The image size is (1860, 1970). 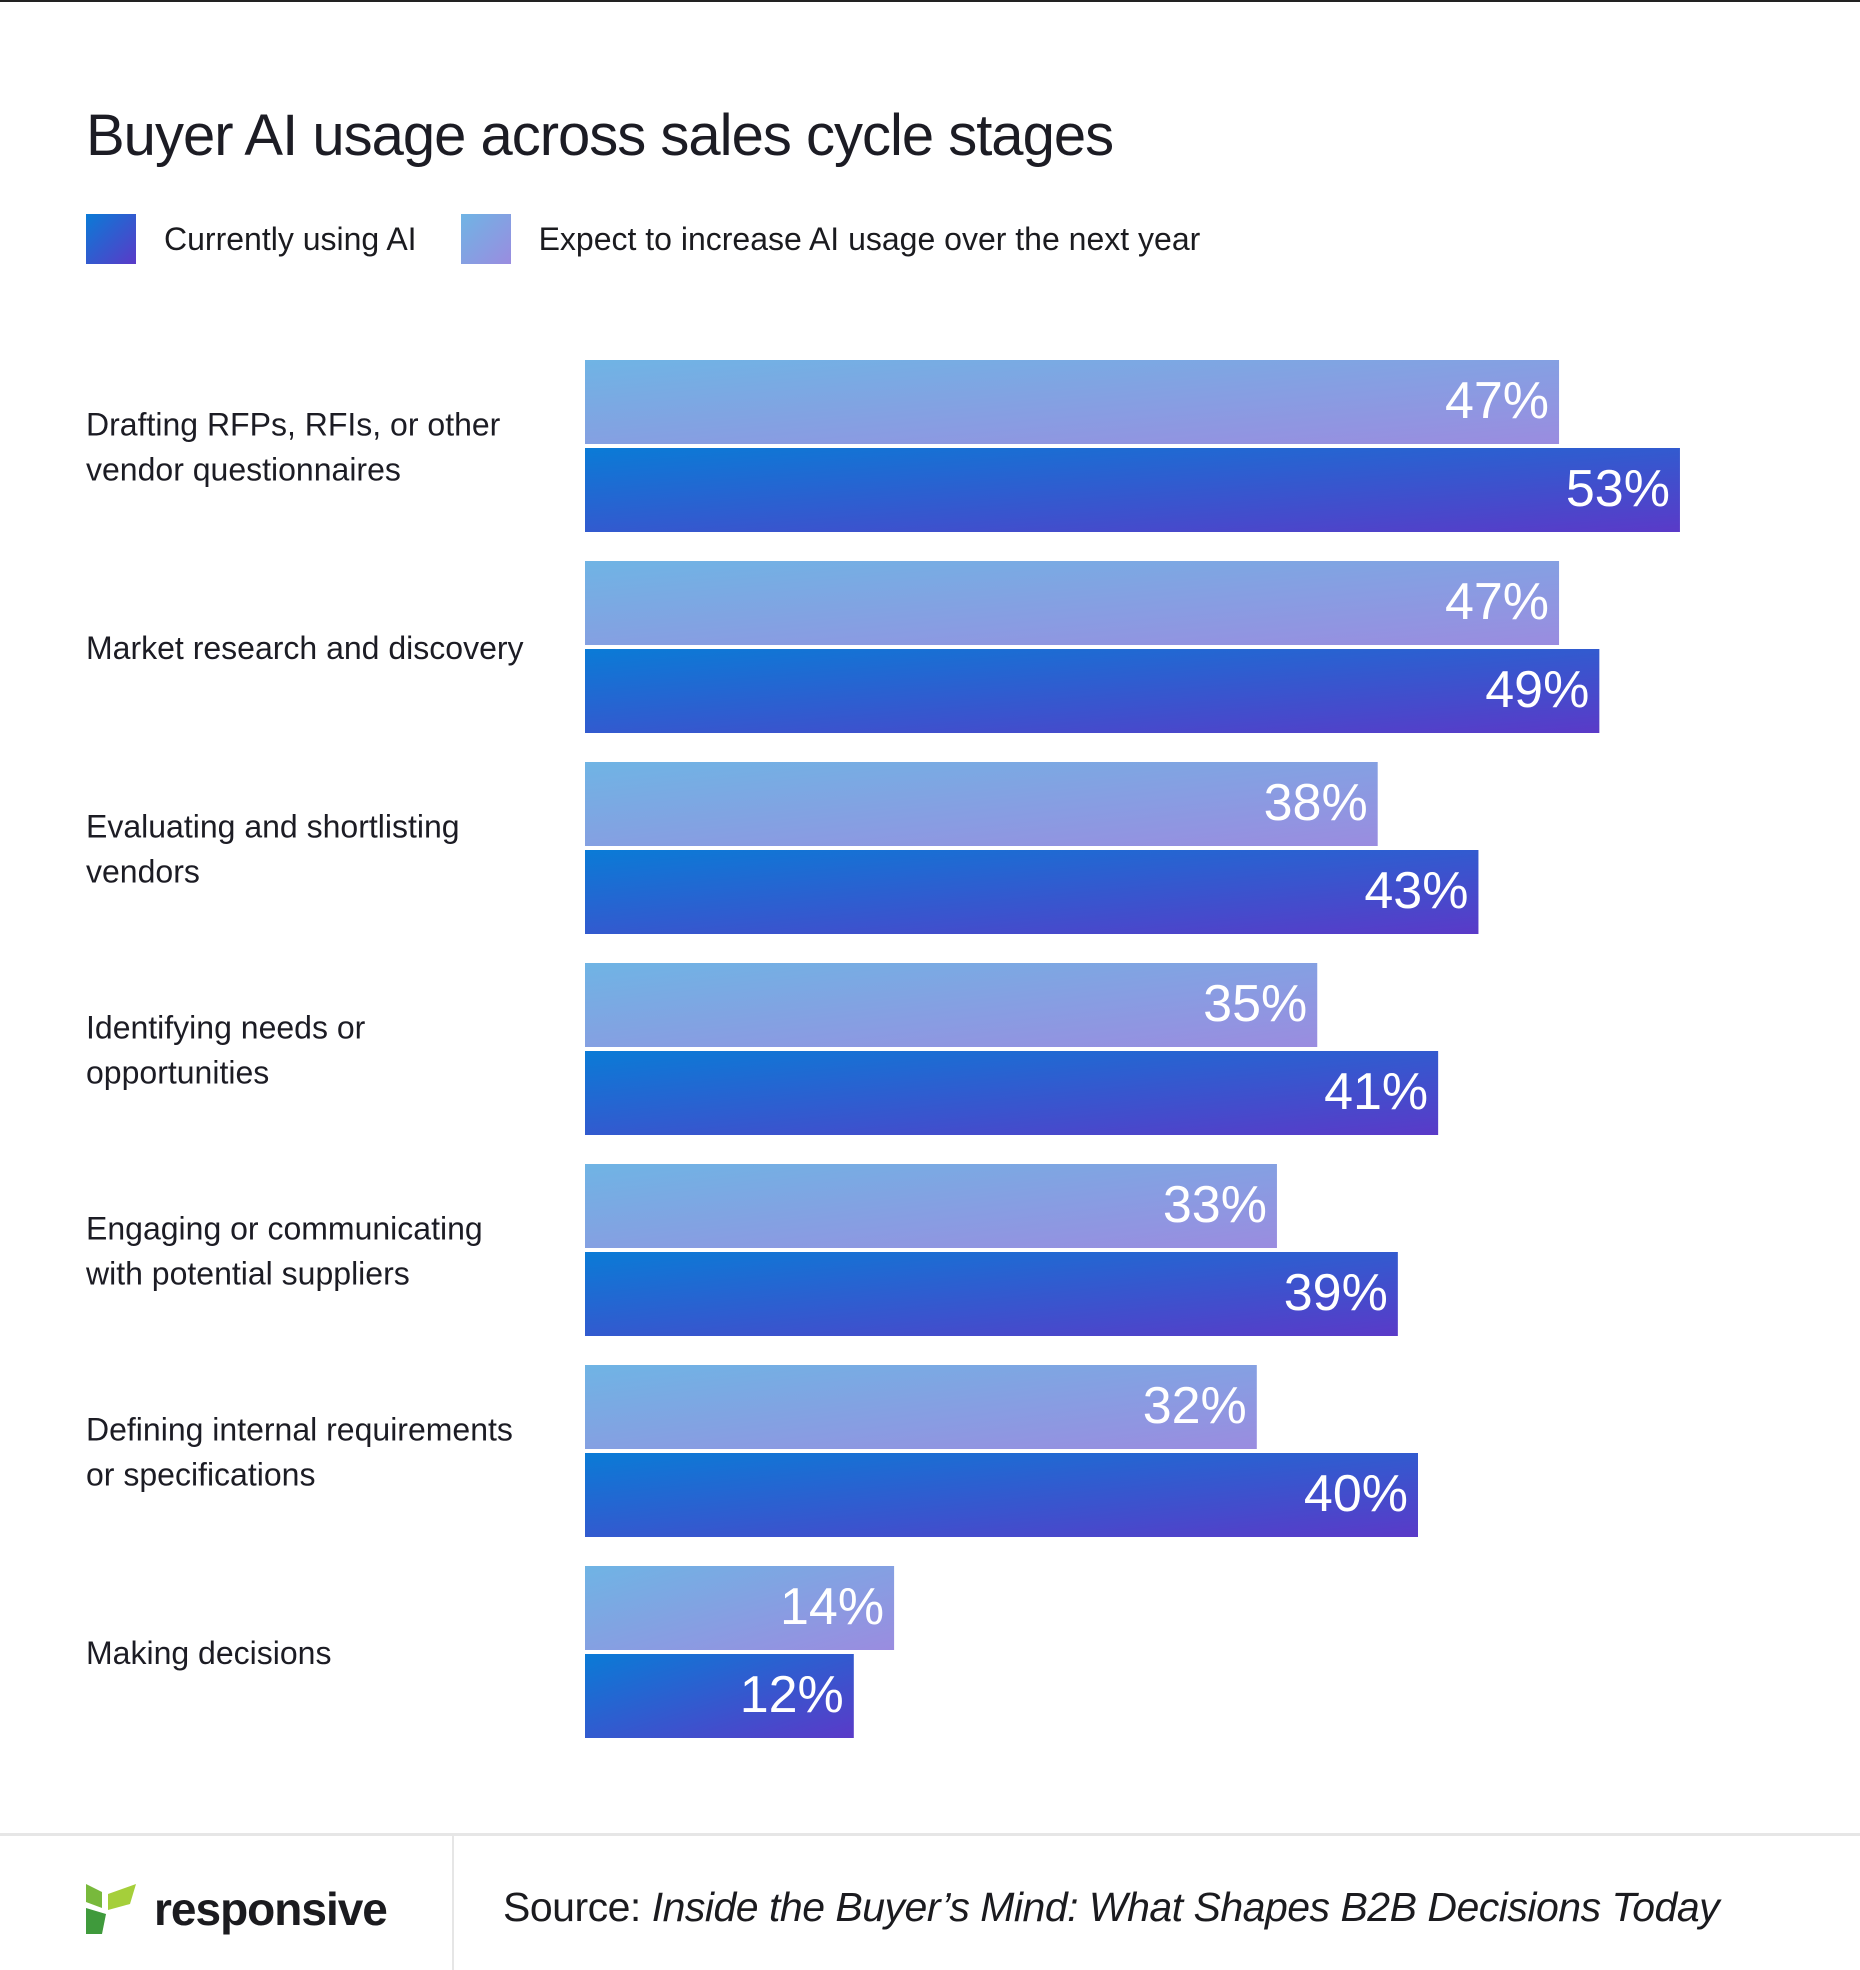 I want to click on category-label: with potential suppliers, so click(x=247, y=1274).